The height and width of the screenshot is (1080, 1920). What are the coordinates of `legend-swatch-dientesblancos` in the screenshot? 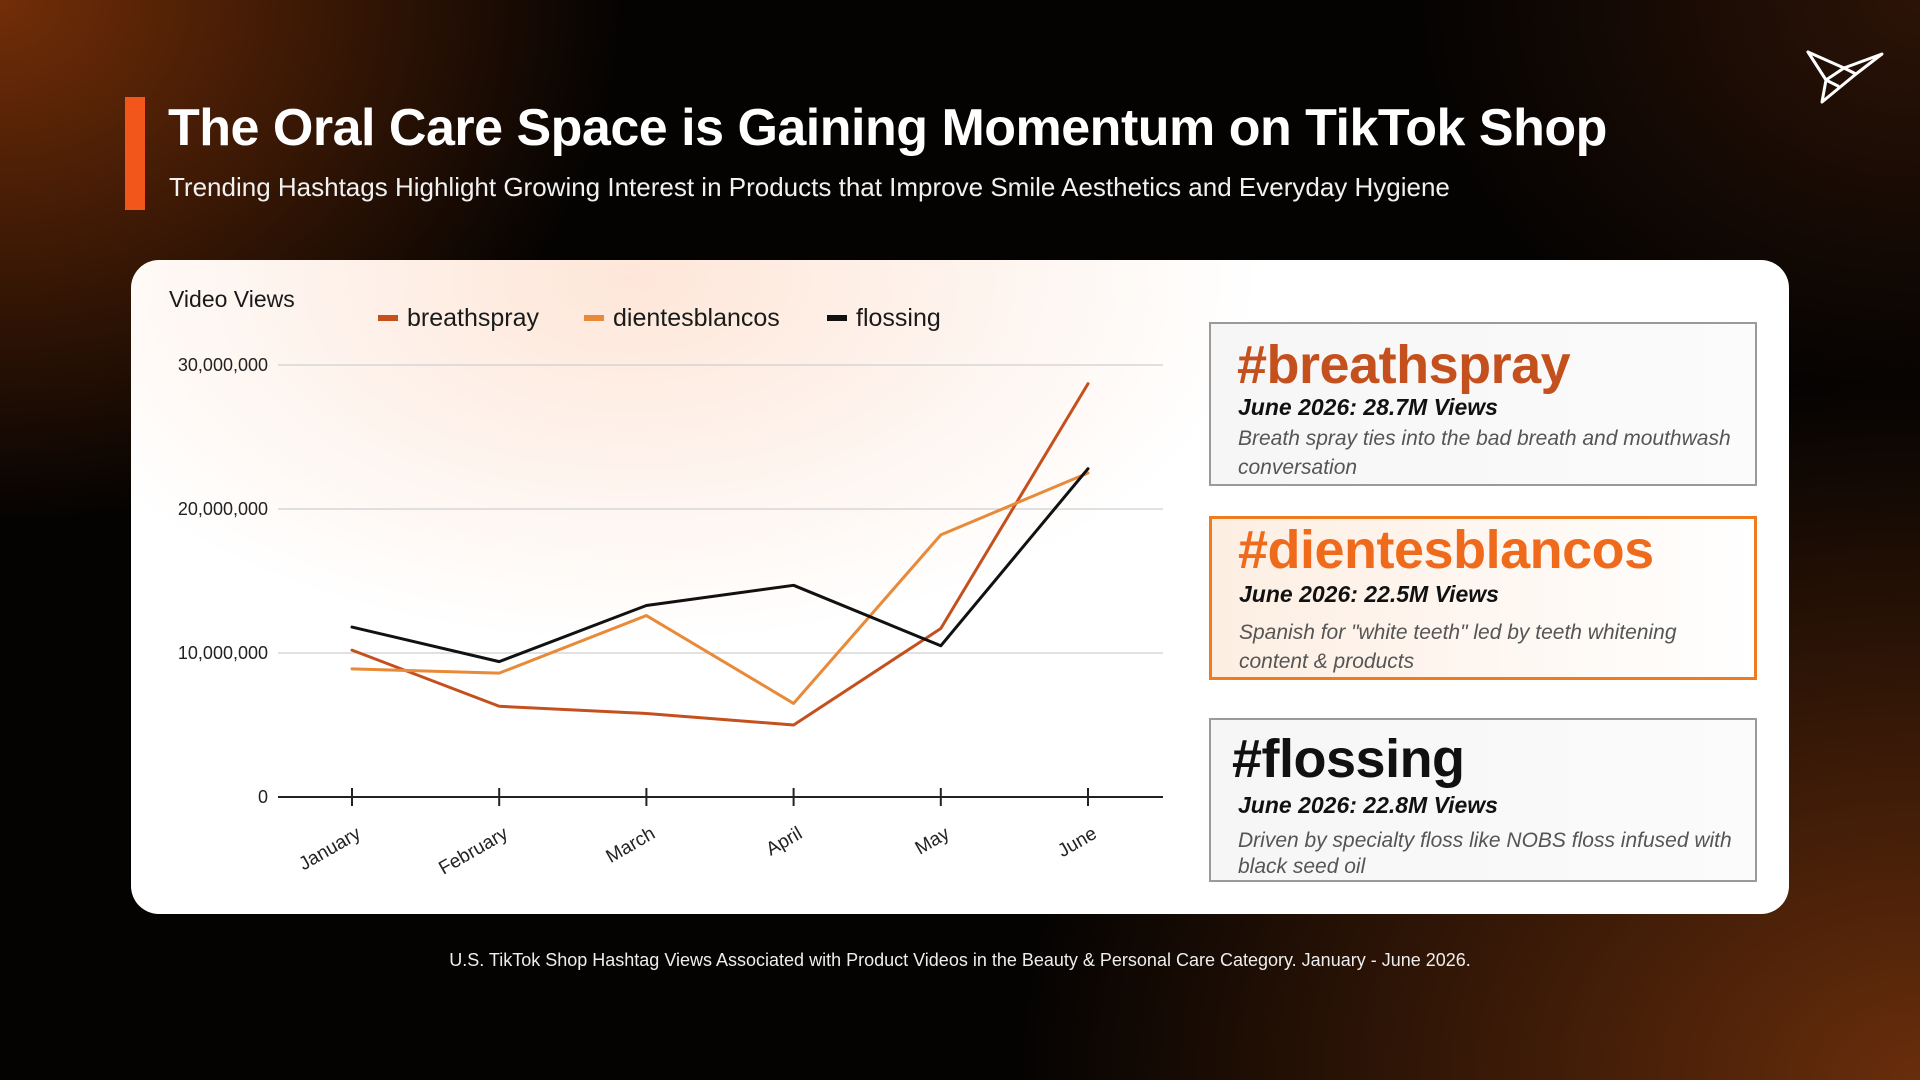 It's located at (594, 318).